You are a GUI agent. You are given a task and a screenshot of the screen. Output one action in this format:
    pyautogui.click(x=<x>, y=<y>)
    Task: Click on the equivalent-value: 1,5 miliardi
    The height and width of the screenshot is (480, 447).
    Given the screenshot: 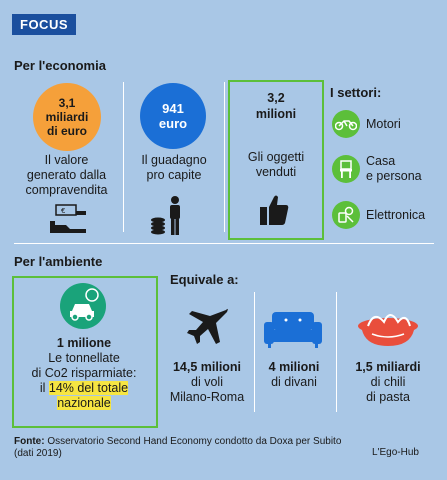 What is the action you would take?
    pyautogui.click(x=388, y=367)
    